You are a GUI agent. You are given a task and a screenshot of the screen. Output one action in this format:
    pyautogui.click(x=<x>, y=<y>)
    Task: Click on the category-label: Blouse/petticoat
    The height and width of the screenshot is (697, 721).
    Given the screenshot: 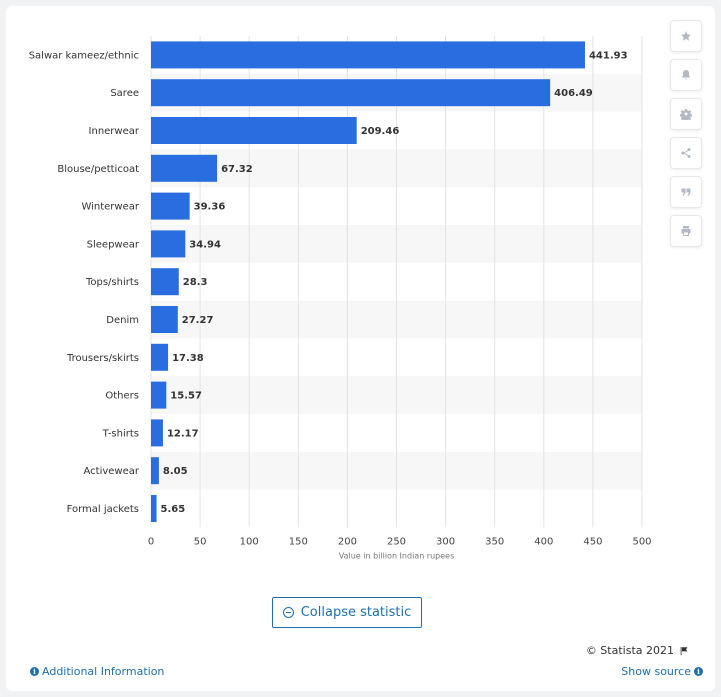 What is the action you would take?
    pyautogui.click(x=98, y=169)
    